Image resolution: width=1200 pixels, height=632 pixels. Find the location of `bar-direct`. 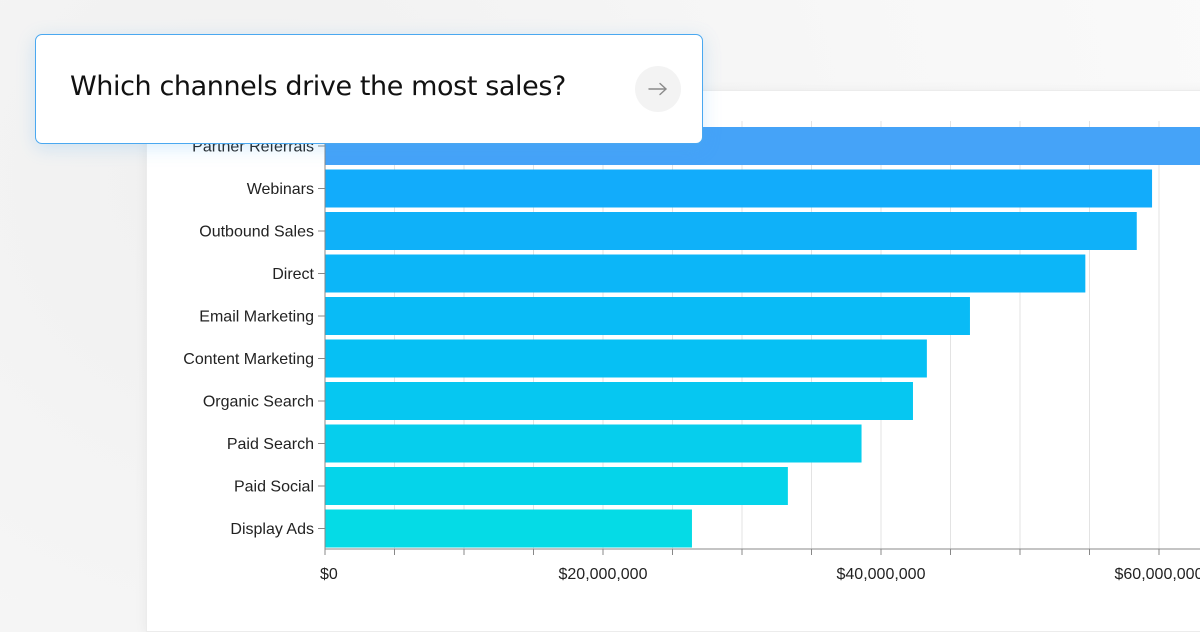

bar-direct is located at coordinates (705, 273).